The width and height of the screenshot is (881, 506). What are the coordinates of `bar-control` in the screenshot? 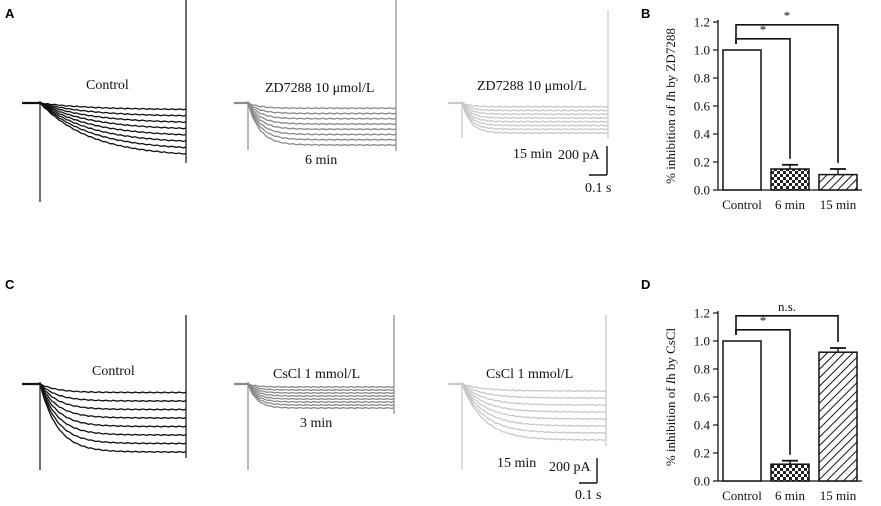 It's located at (742, 120).